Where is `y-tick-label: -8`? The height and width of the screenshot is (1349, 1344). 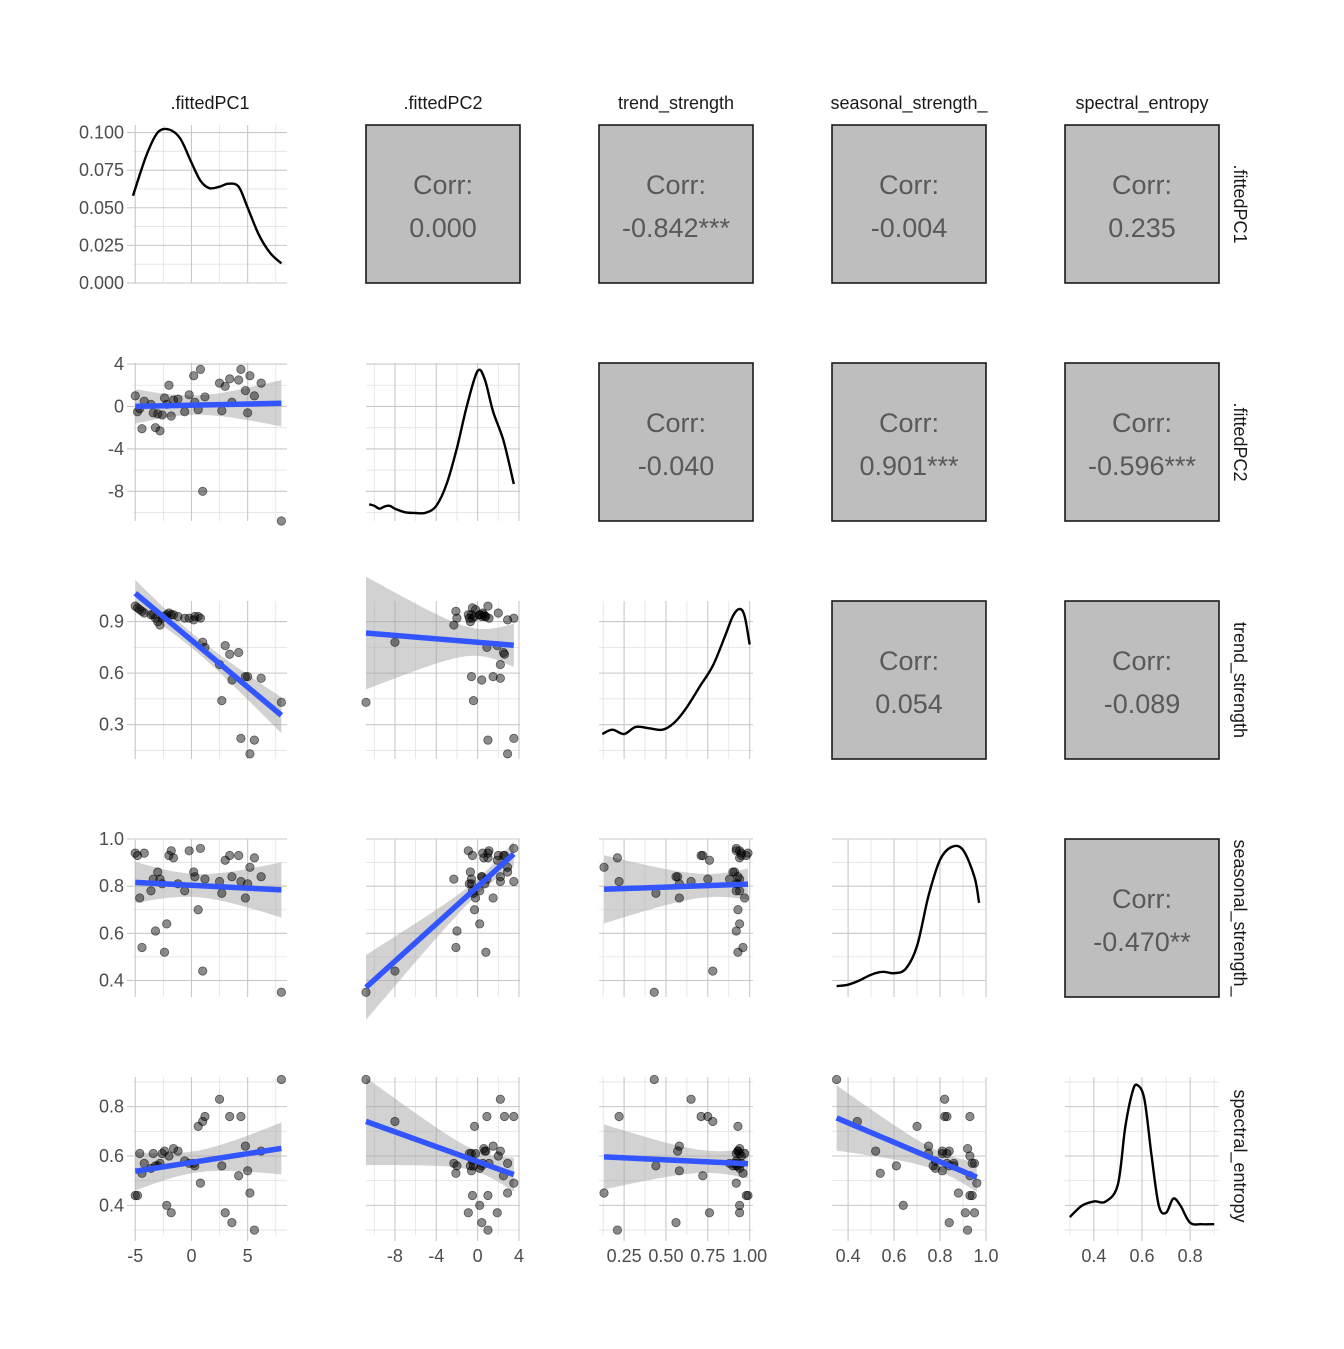 y-tick-label: -8 is located at coordinates (116, 491).